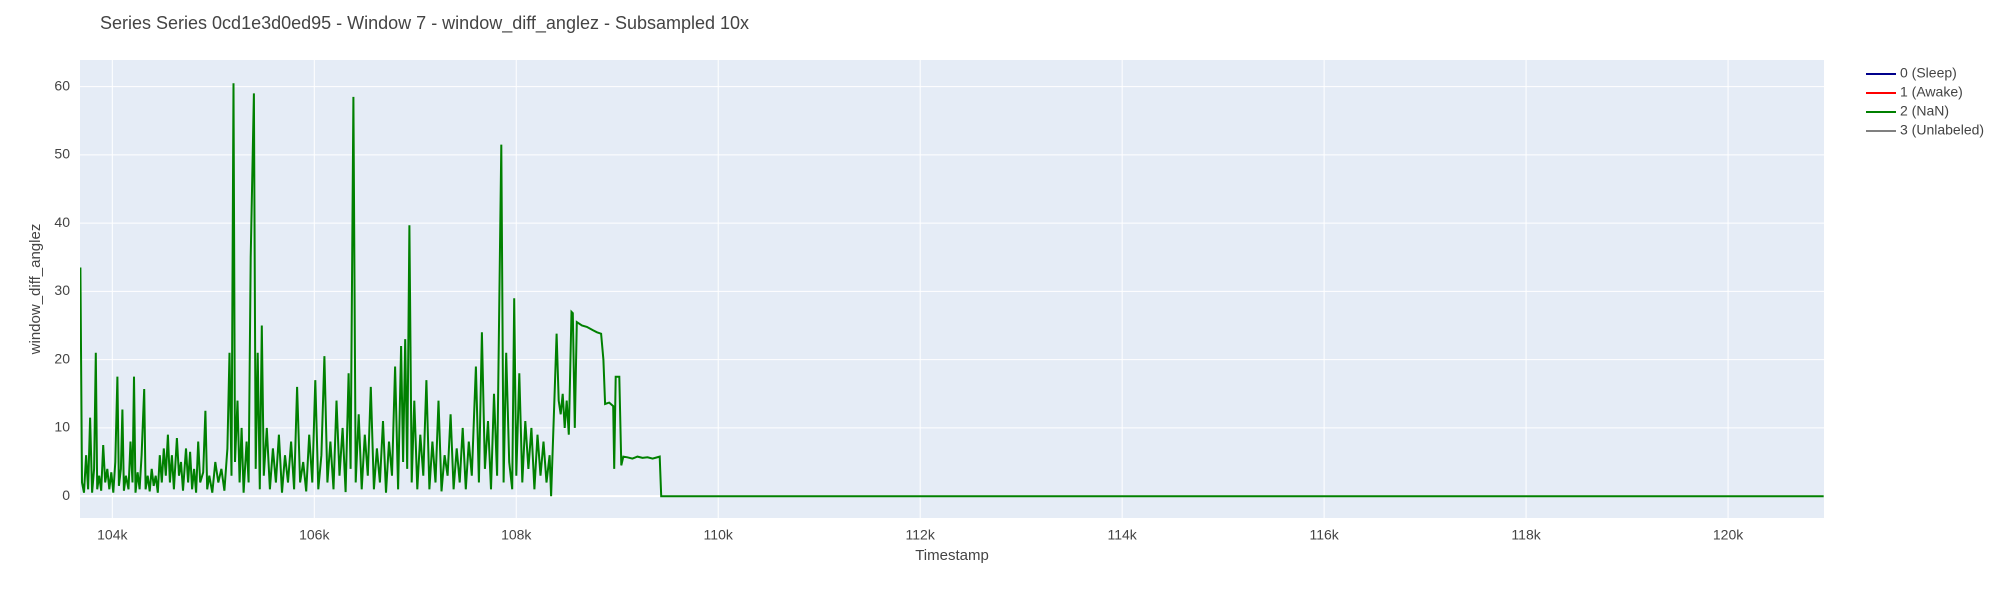 Image resolution: width=2000 pixels, height=600 pixels. Describe the element at coordinates (921, 535) in the screenshot. I see `x-tick-label: 112k` at that location.